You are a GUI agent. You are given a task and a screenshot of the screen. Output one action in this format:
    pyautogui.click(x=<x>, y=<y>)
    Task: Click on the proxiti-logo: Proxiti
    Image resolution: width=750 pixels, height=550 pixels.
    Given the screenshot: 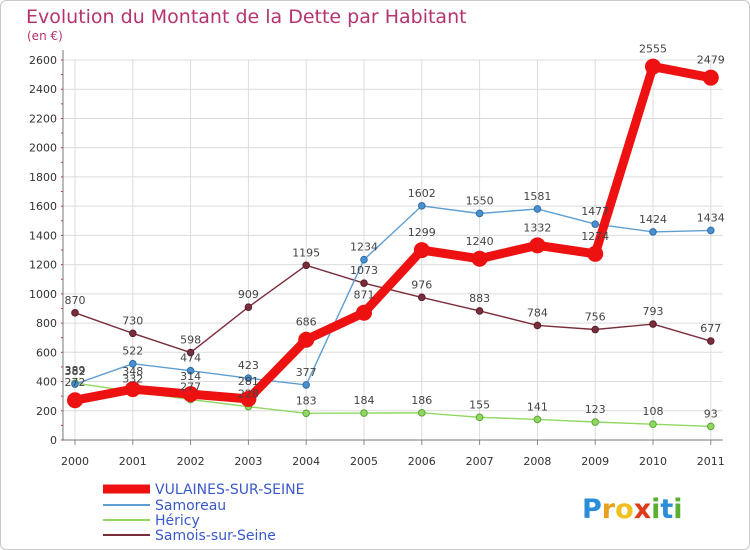 What is the action you would take?
    pyautogui.click(x=632, y=509)
    